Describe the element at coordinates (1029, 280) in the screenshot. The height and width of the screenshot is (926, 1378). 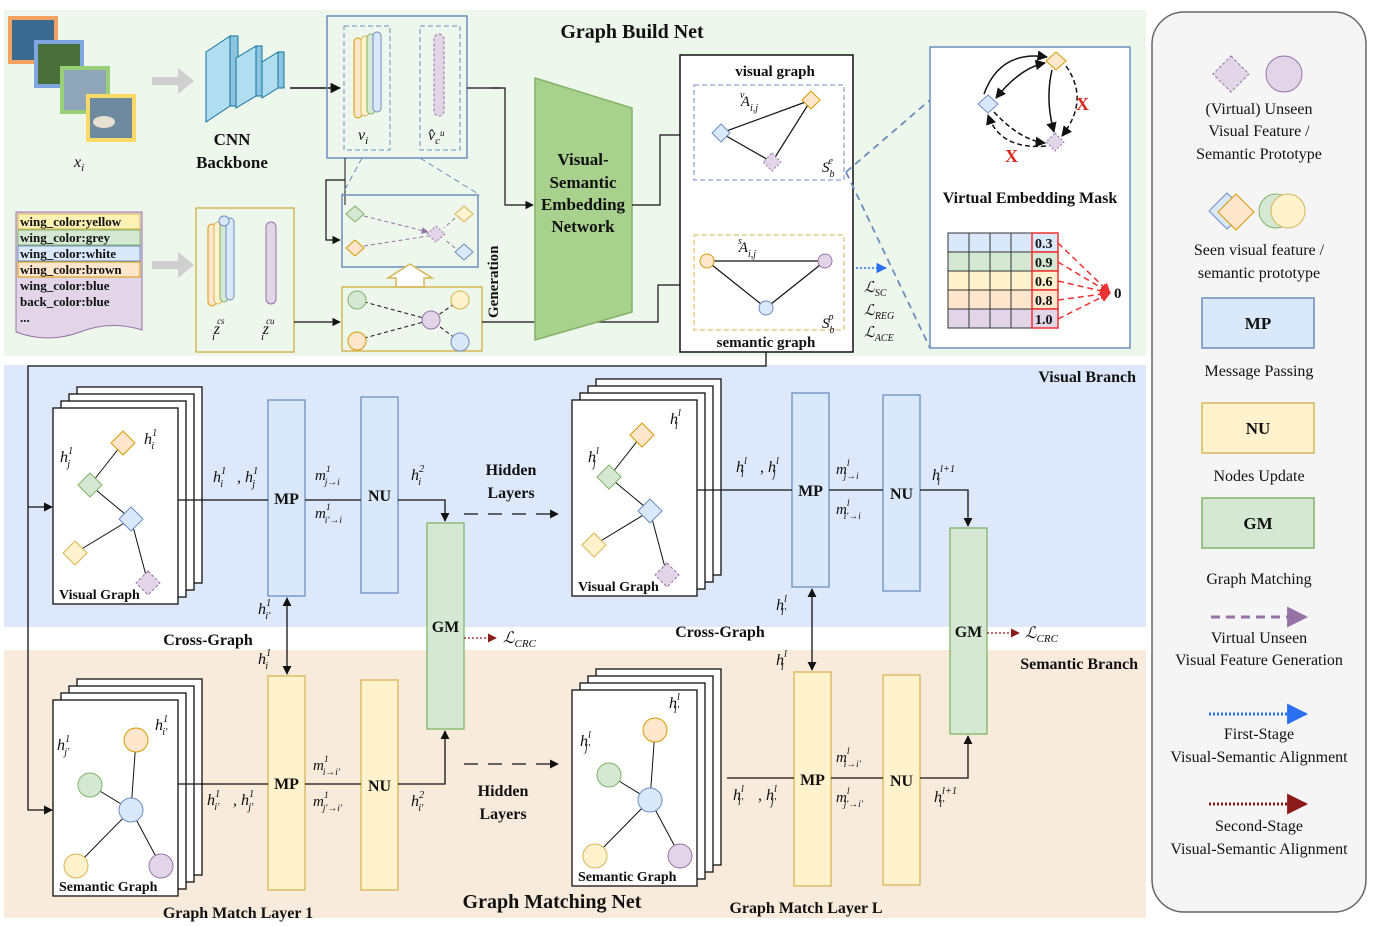
I see `mask-matrix: 0.3 0.9 0.6 0.8 1.0` at that location.